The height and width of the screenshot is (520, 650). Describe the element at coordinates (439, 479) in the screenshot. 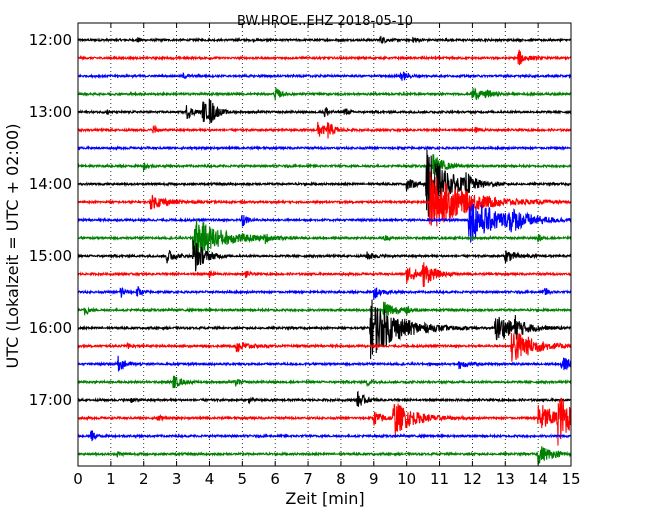

I see `x-tick-label: 11` at that location.